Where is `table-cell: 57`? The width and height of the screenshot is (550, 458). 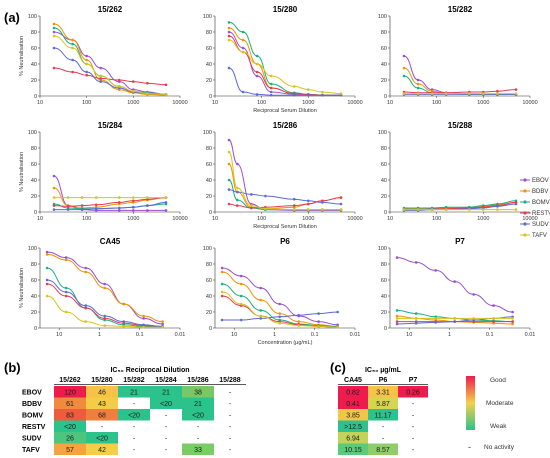 table-cell: 57 is located at coordinates (70, 450).